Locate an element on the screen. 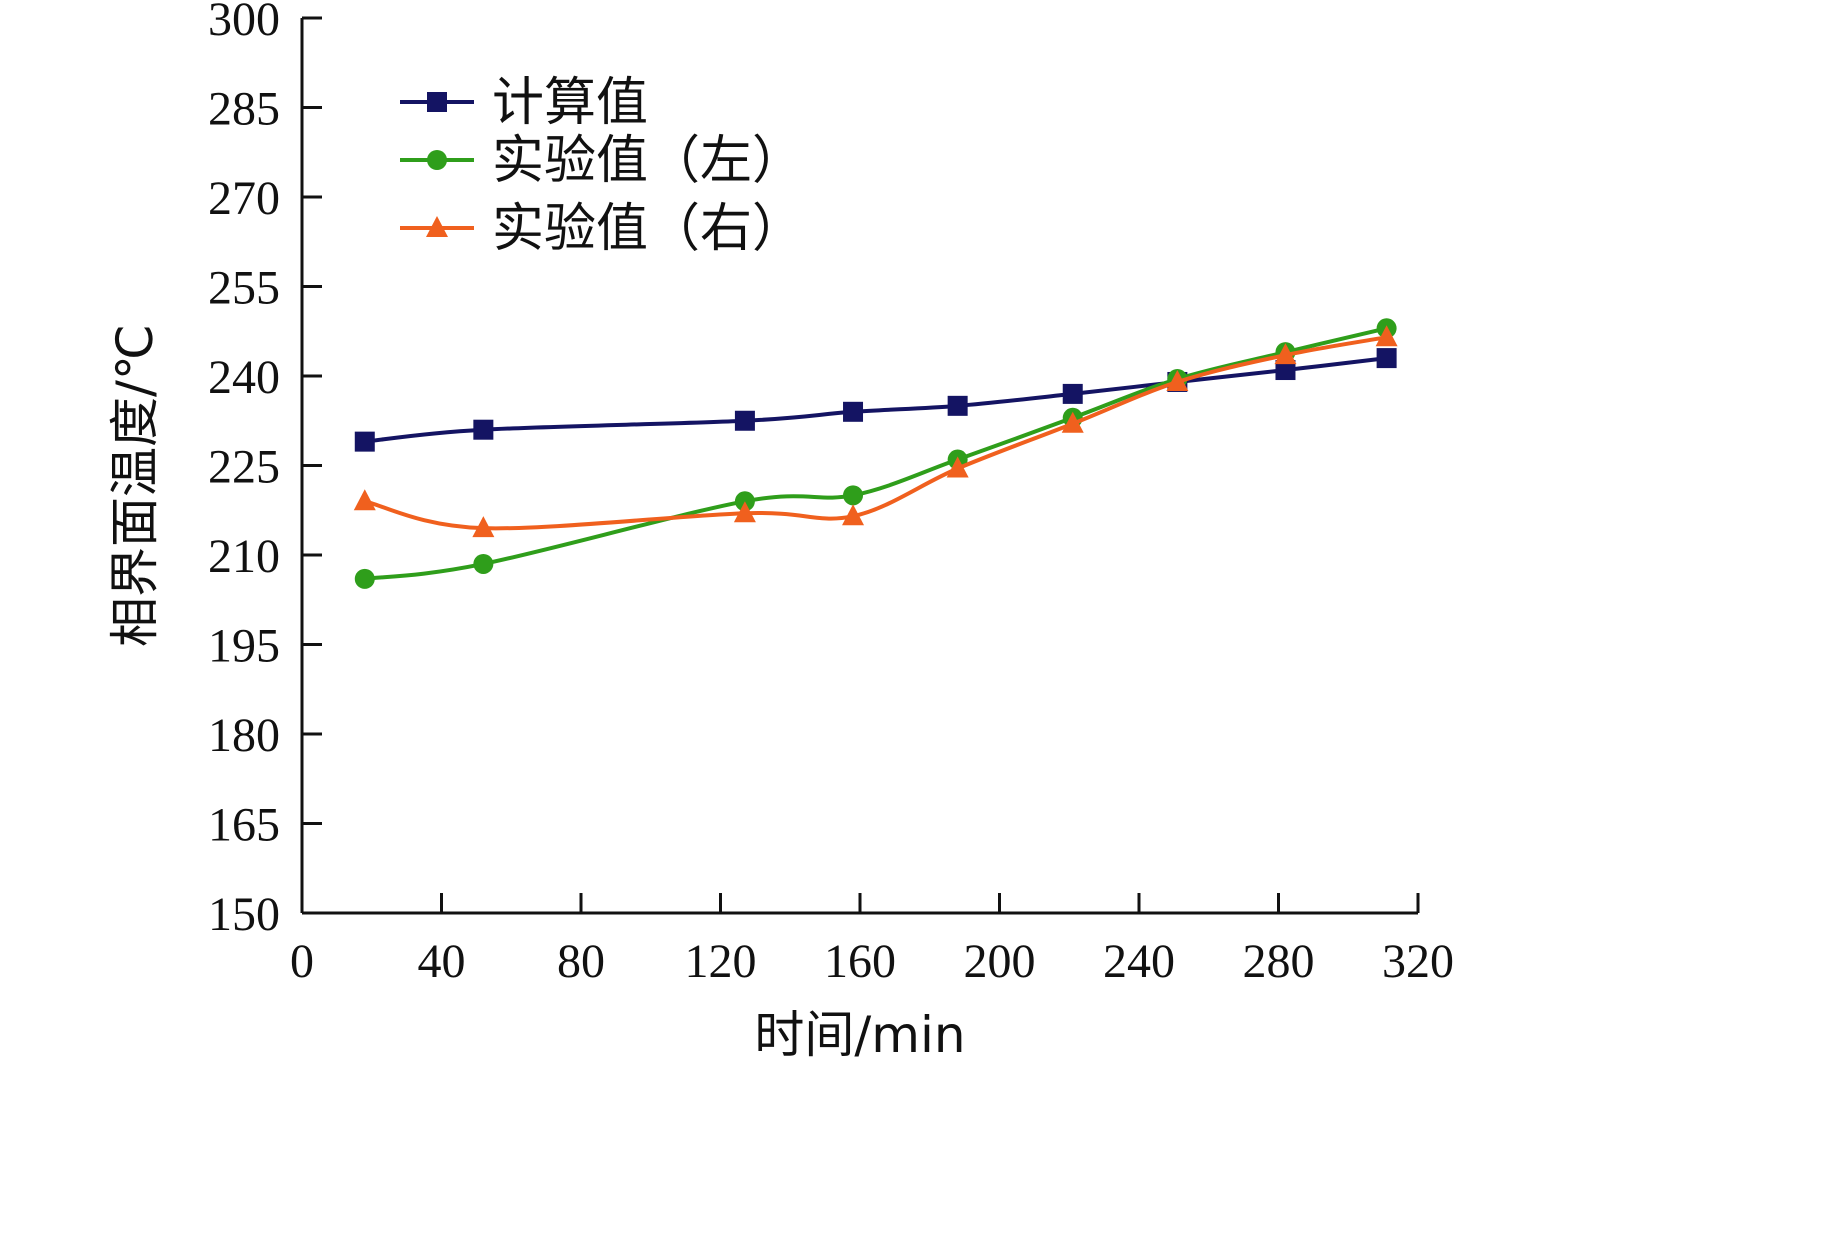 This screenshot has width=1843, height=1244. x-axis-title: 时间/min is located at coordinates (859, 1035).